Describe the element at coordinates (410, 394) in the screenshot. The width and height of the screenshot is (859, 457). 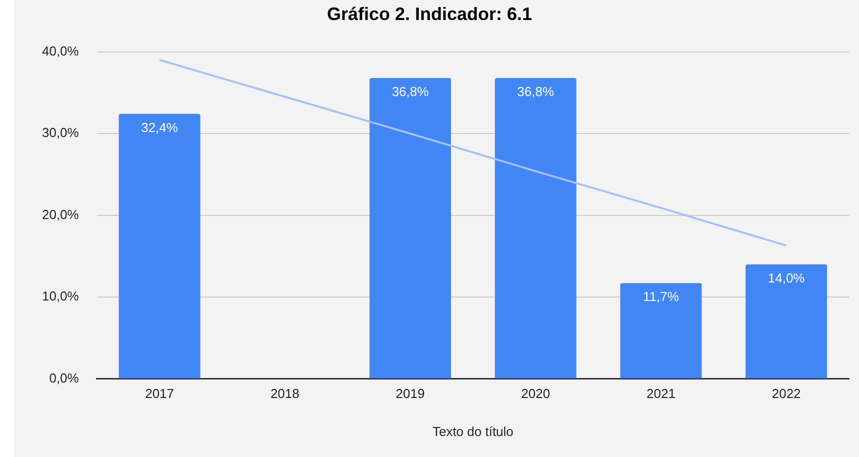
I see `x-tick-label: 2019` at that location.